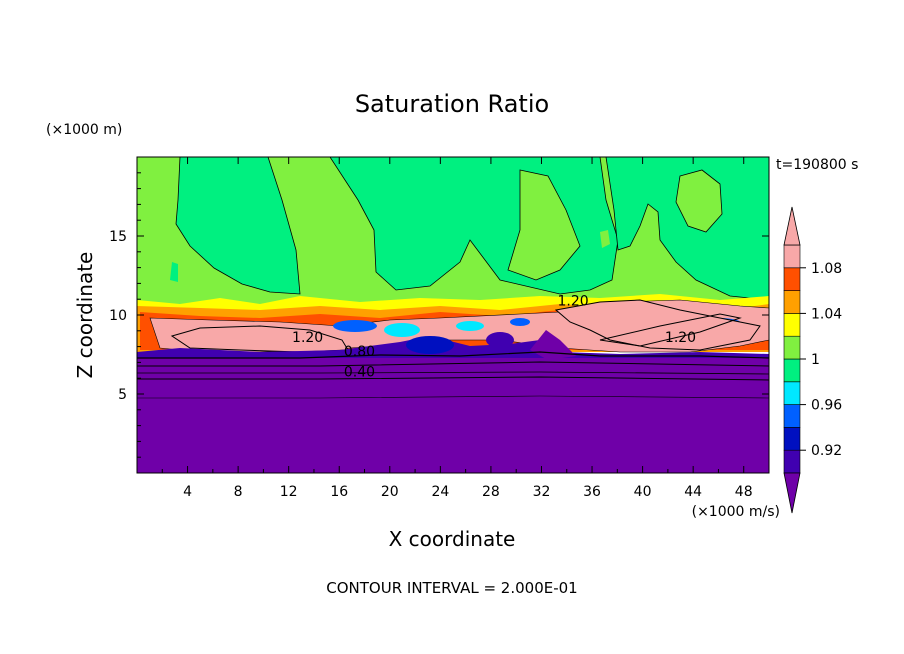 Image resolution: width=904 pixels, height=654 pixels. What do you see at coordinates (826, 451) in the screenshot?
I see `colorbar-tick-label: 0.92` at bounding box center [826, 451].